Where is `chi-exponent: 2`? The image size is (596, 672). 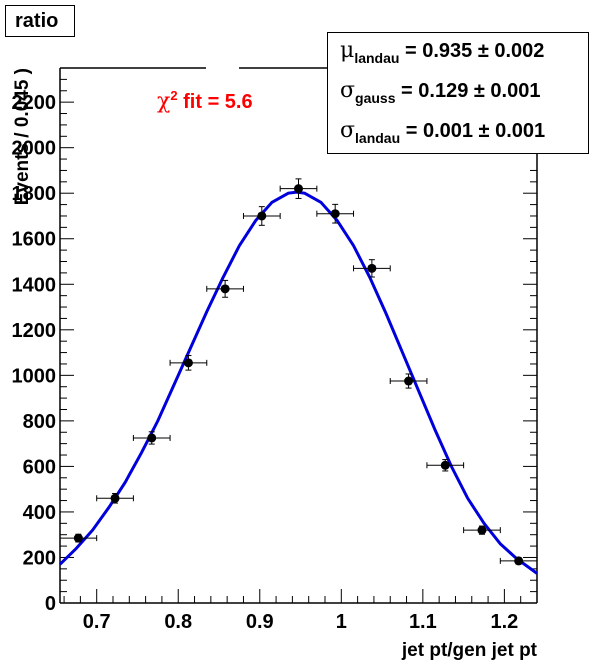
chi-exponent: 2 is located at coordinates (174, 95).